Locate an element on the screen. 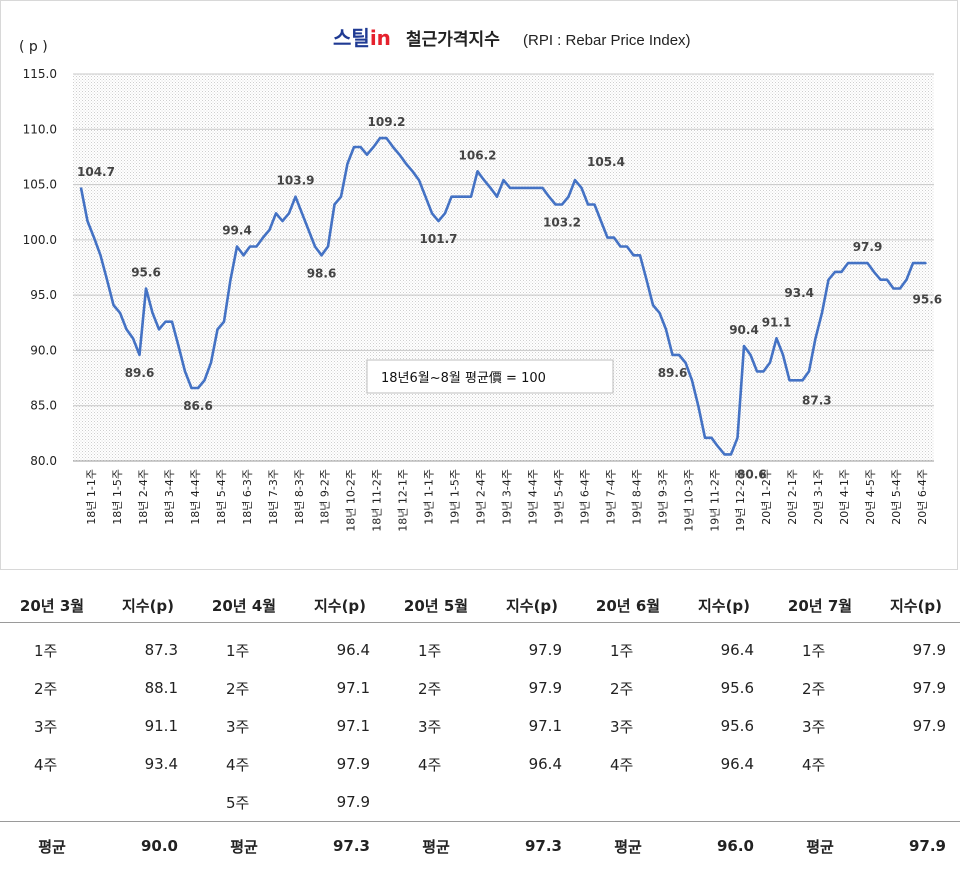 The height and width of the screenshot is (870, 960). chart-title: 스틸in 철근가격지수 (RPI : Rebar Price Index) is located at coordinates (512, 38).